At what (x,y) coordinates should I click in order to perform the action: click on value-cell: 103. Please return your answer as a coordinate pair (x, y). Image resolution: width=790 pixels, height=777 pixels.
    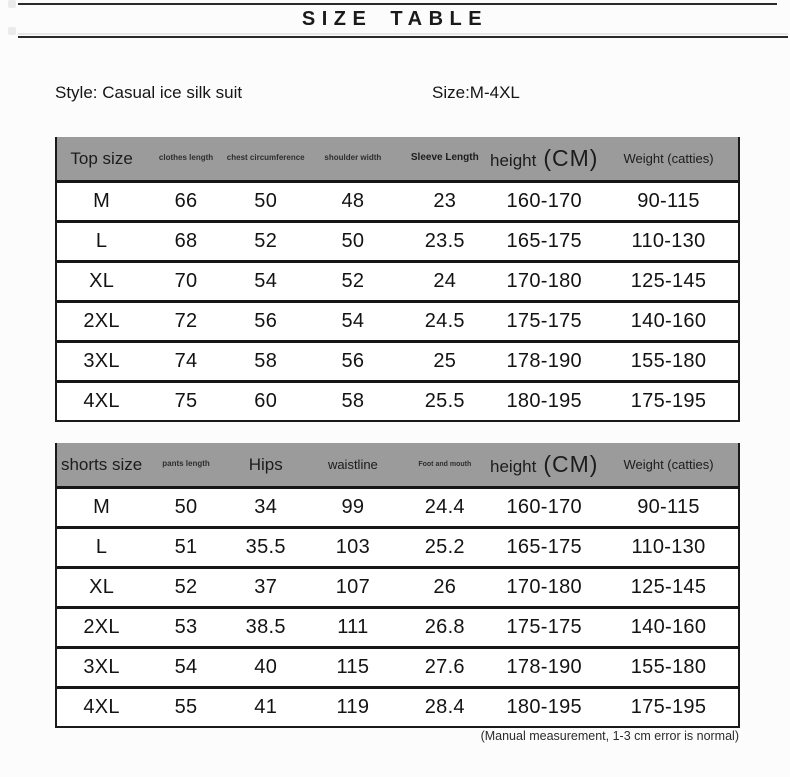
    Looking at the image, I should click on (353, 547).